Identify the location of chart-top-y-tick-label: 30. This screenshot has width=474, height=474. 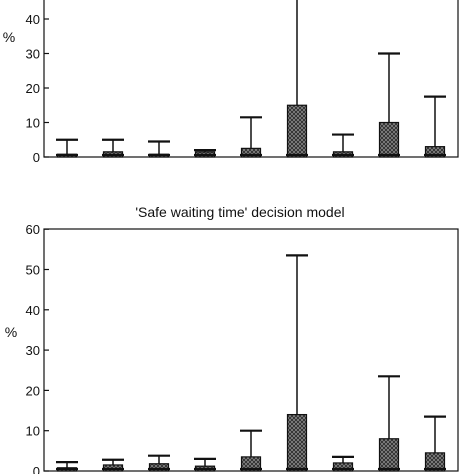
(33, 54).